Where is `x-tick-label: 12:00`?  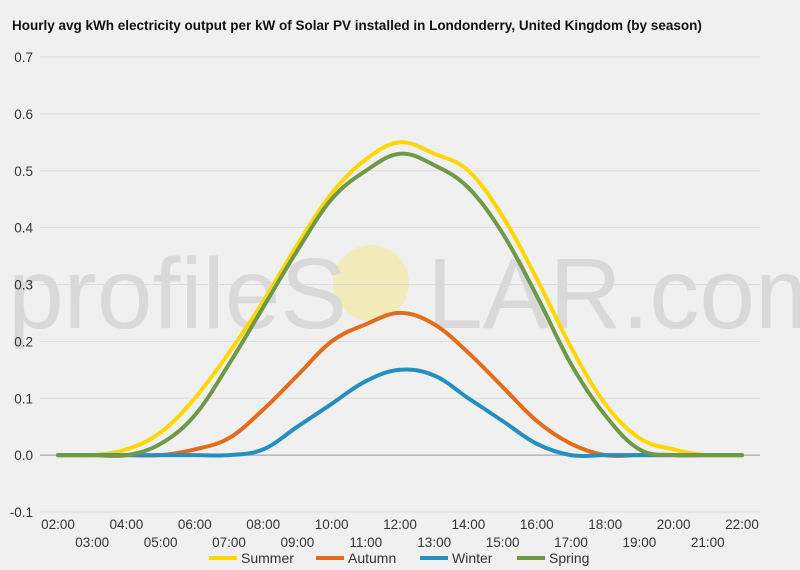
x-tick-label: 12:00 is located at coordinates (400, 524).